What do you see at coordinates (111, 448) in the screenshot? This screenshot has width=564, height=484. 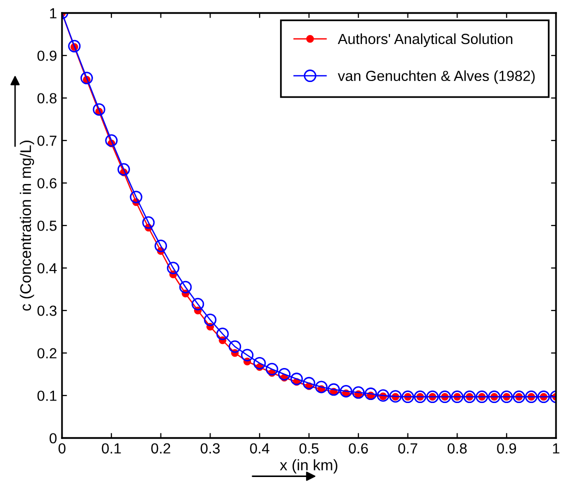 I see `x-tick-label: 0.1` at bounding box center [111, 448].